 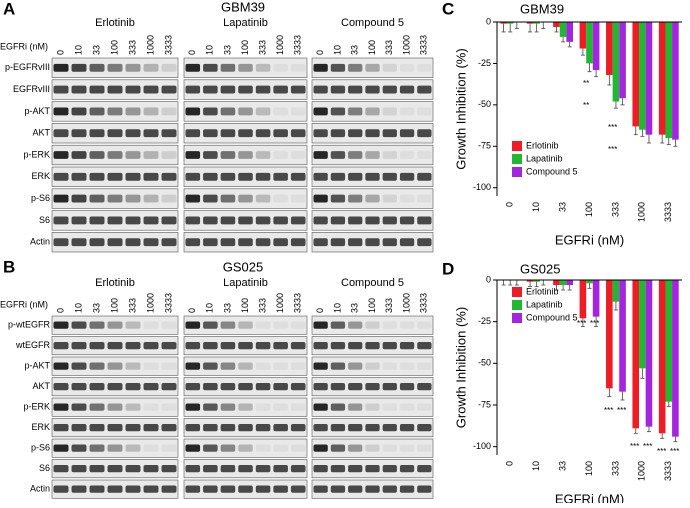 What do you see at coordinates (115, 23) in the screenshot?
I see `drug-name: Erlotinib` at bounding box center [115, 23].